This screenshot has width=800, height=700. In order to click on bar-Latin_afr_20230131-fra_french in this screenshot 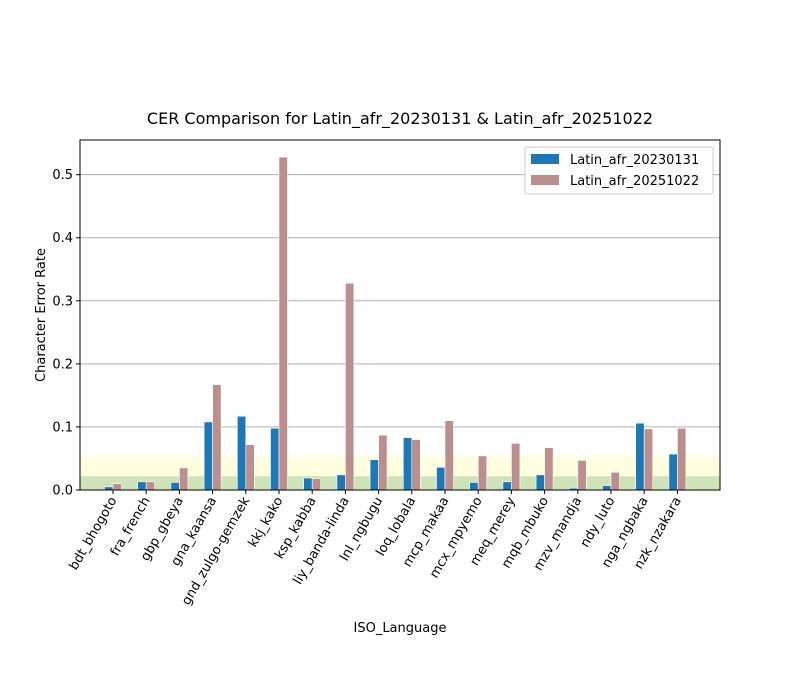, I will do `click(142, 486)`.